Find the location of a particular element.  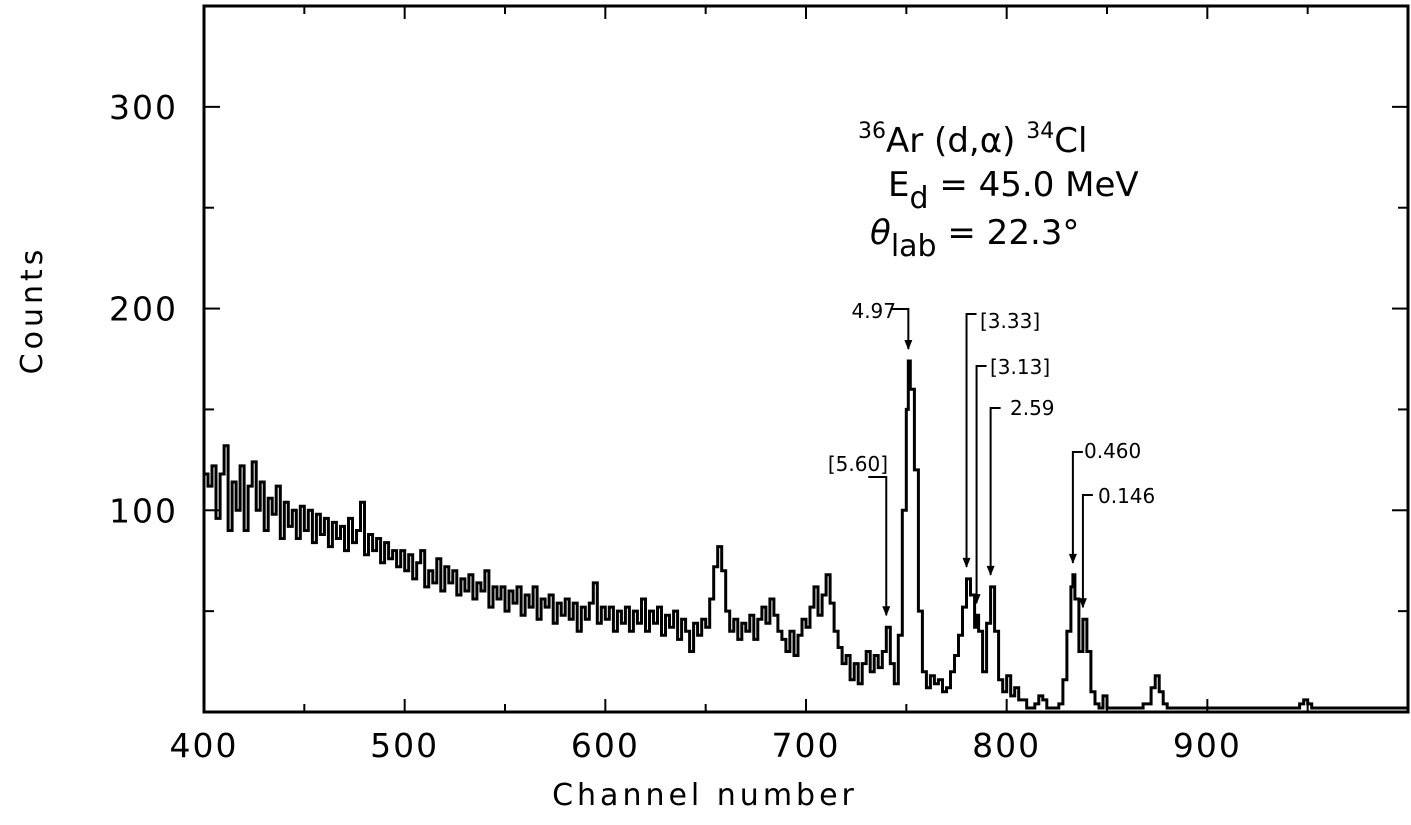

peak-label: 0.146 is located at coordinates (1126, 496).